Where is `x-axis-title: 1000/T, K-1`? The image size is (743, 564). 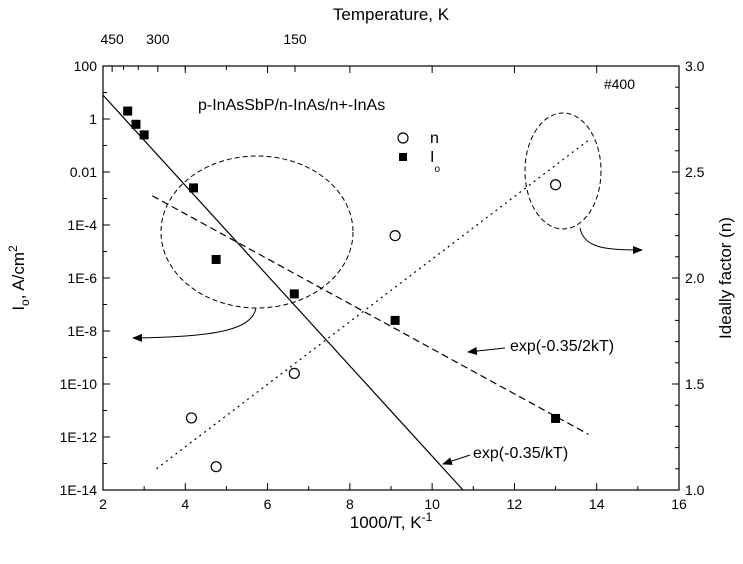
x-axis-title: 1000/T, K-1 is located at coordinates (391, 521).